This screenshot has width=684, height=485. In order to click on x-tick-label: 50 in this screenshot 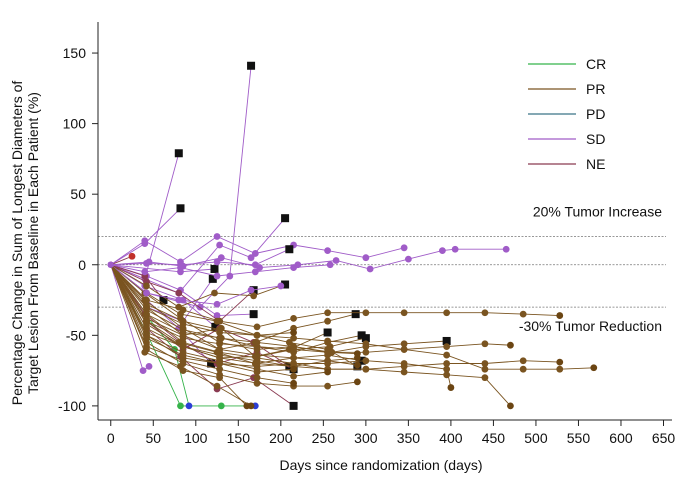, I will do `click(153, 438)`.